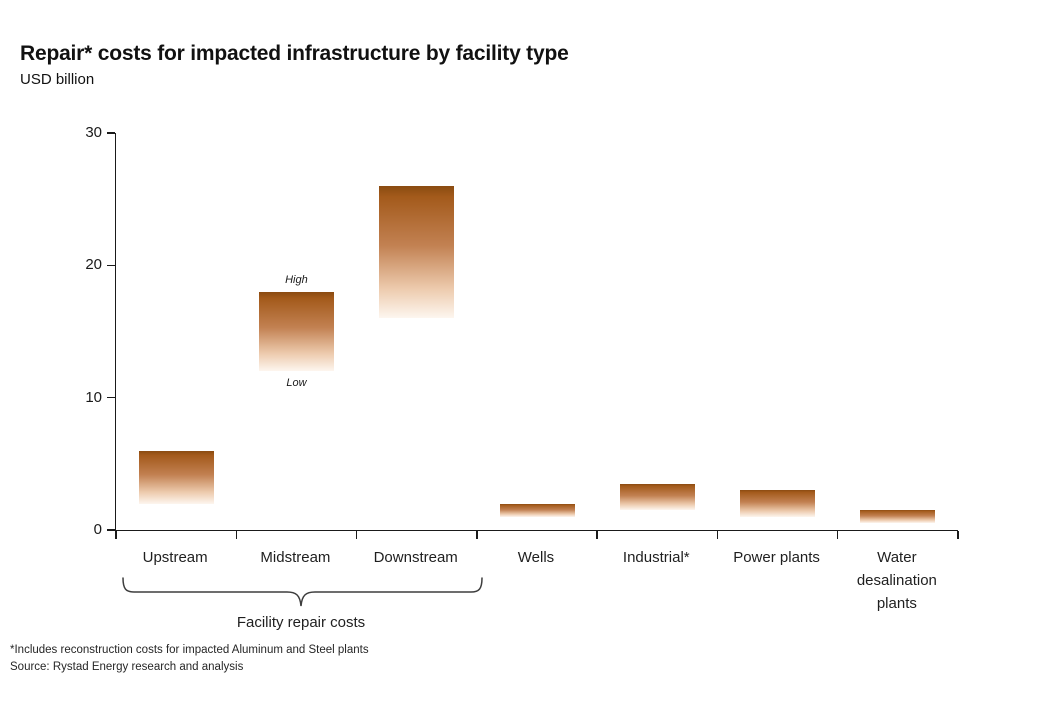 The image size is (1040, 720). I want to click on bar-power-plants, so click(778, 503).